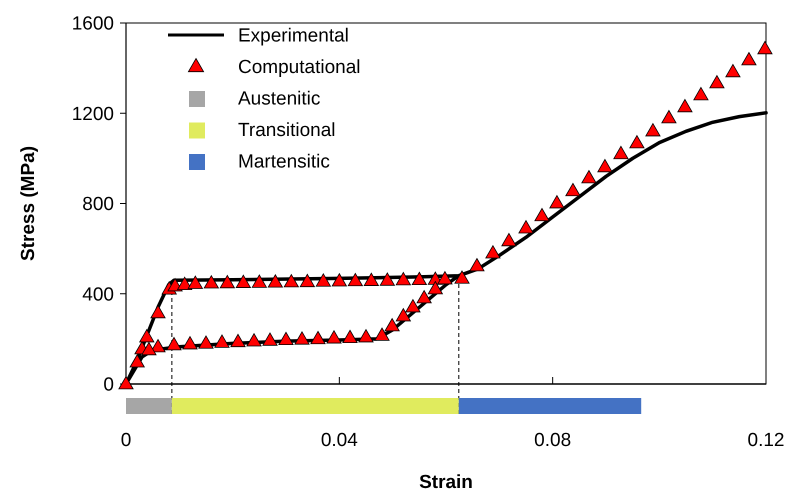  Describe the element at coordinates (339, 440) in the screenshot. I see `x-tick-label: 0.04` at that location.